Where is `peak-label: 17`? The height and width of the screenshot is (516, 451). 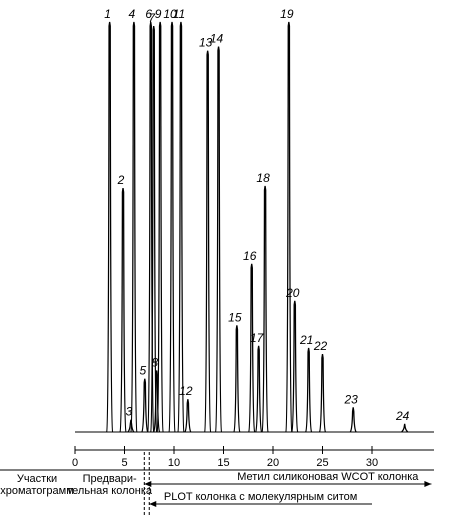 peak-label: 17 is located at coordinates (257, 338).